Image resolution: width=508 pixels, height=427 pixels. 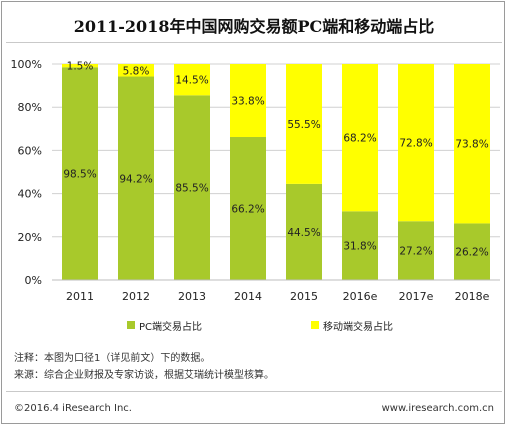 What do you see at coordinates (30, 237) in the screenshot?
I see `y-tick-label: 20%` at bounding box center [30, 237].